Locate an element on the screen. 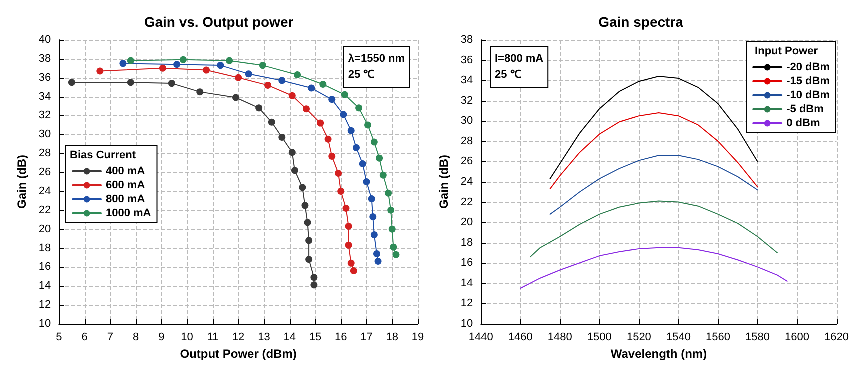 The height and width of the screenshot is (377, 861). x-tick-label: 1500 is located at coordinates (599, 338).